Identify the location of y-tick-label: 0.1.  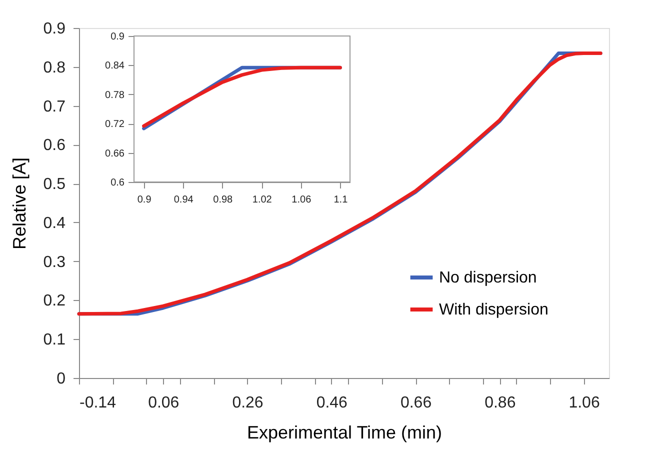
(54, 340).